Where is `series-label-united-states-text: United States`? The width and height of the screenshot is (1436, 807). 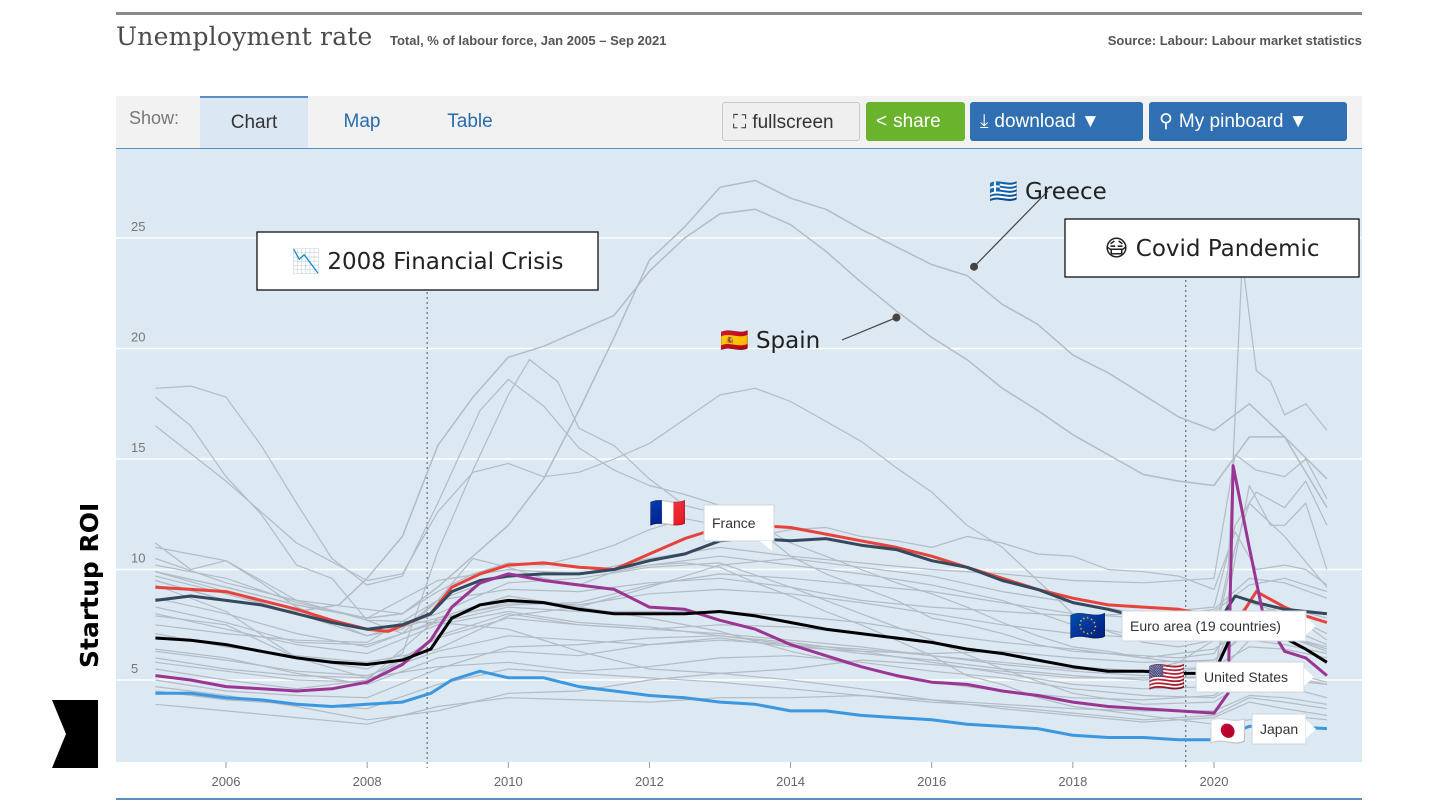 series-label-united-states-text: United States is located at coordinates (1246, 677).